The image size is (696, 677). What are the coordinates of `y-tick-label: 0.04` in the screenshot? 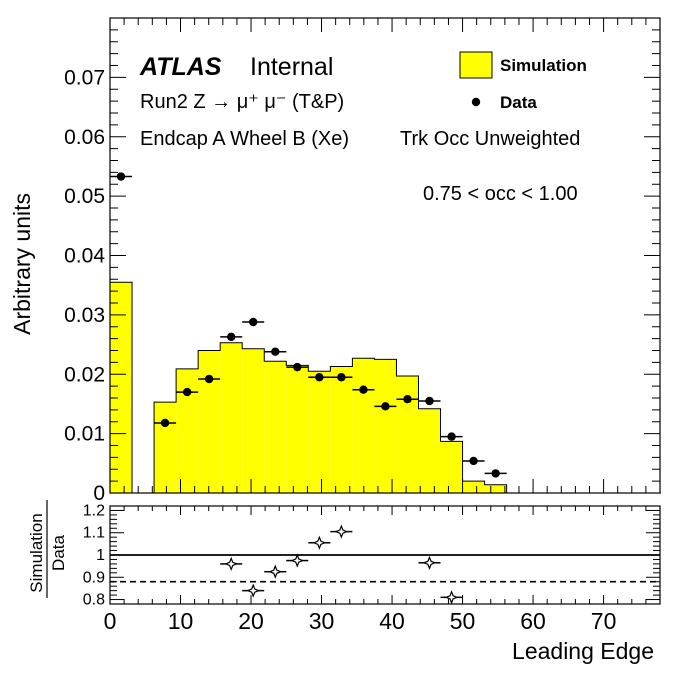 It's located at (84, 256).